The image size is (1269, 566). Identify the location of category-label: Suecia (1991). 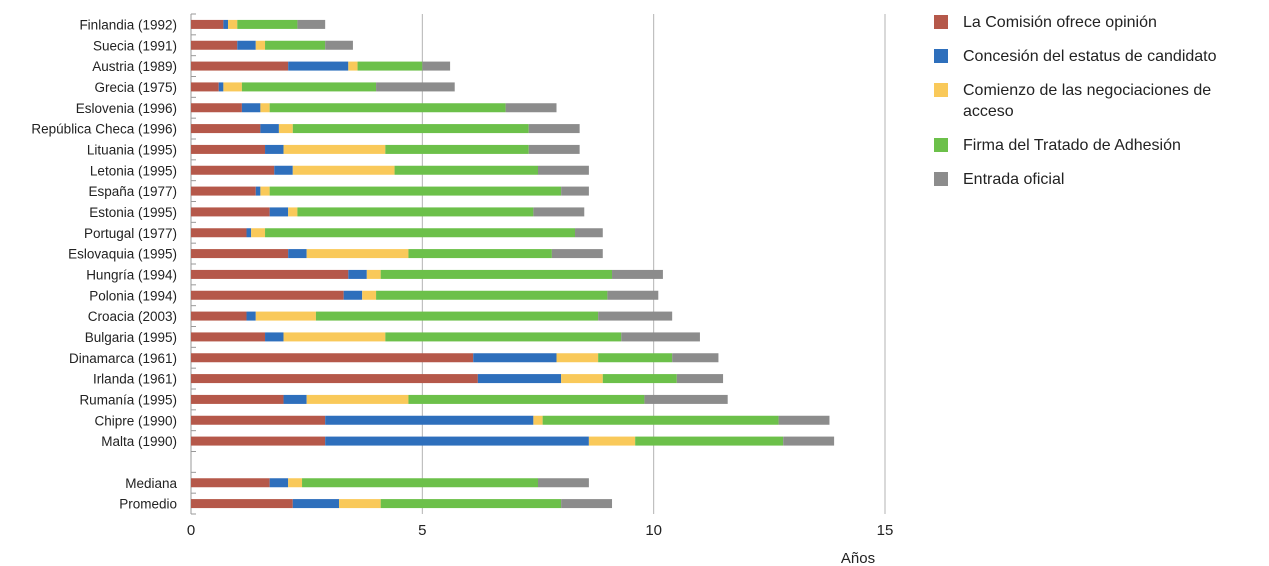
(135, 45).